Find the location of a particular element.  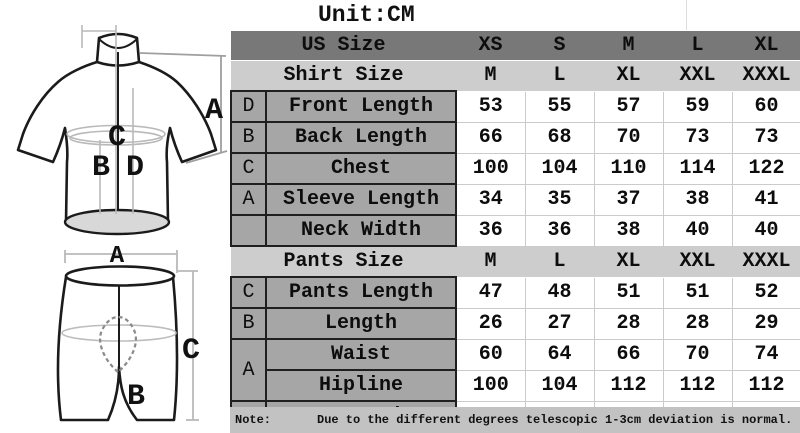

table-row: Shirt Size M L XL XXL XXXL is located at coordinates (515, 76).